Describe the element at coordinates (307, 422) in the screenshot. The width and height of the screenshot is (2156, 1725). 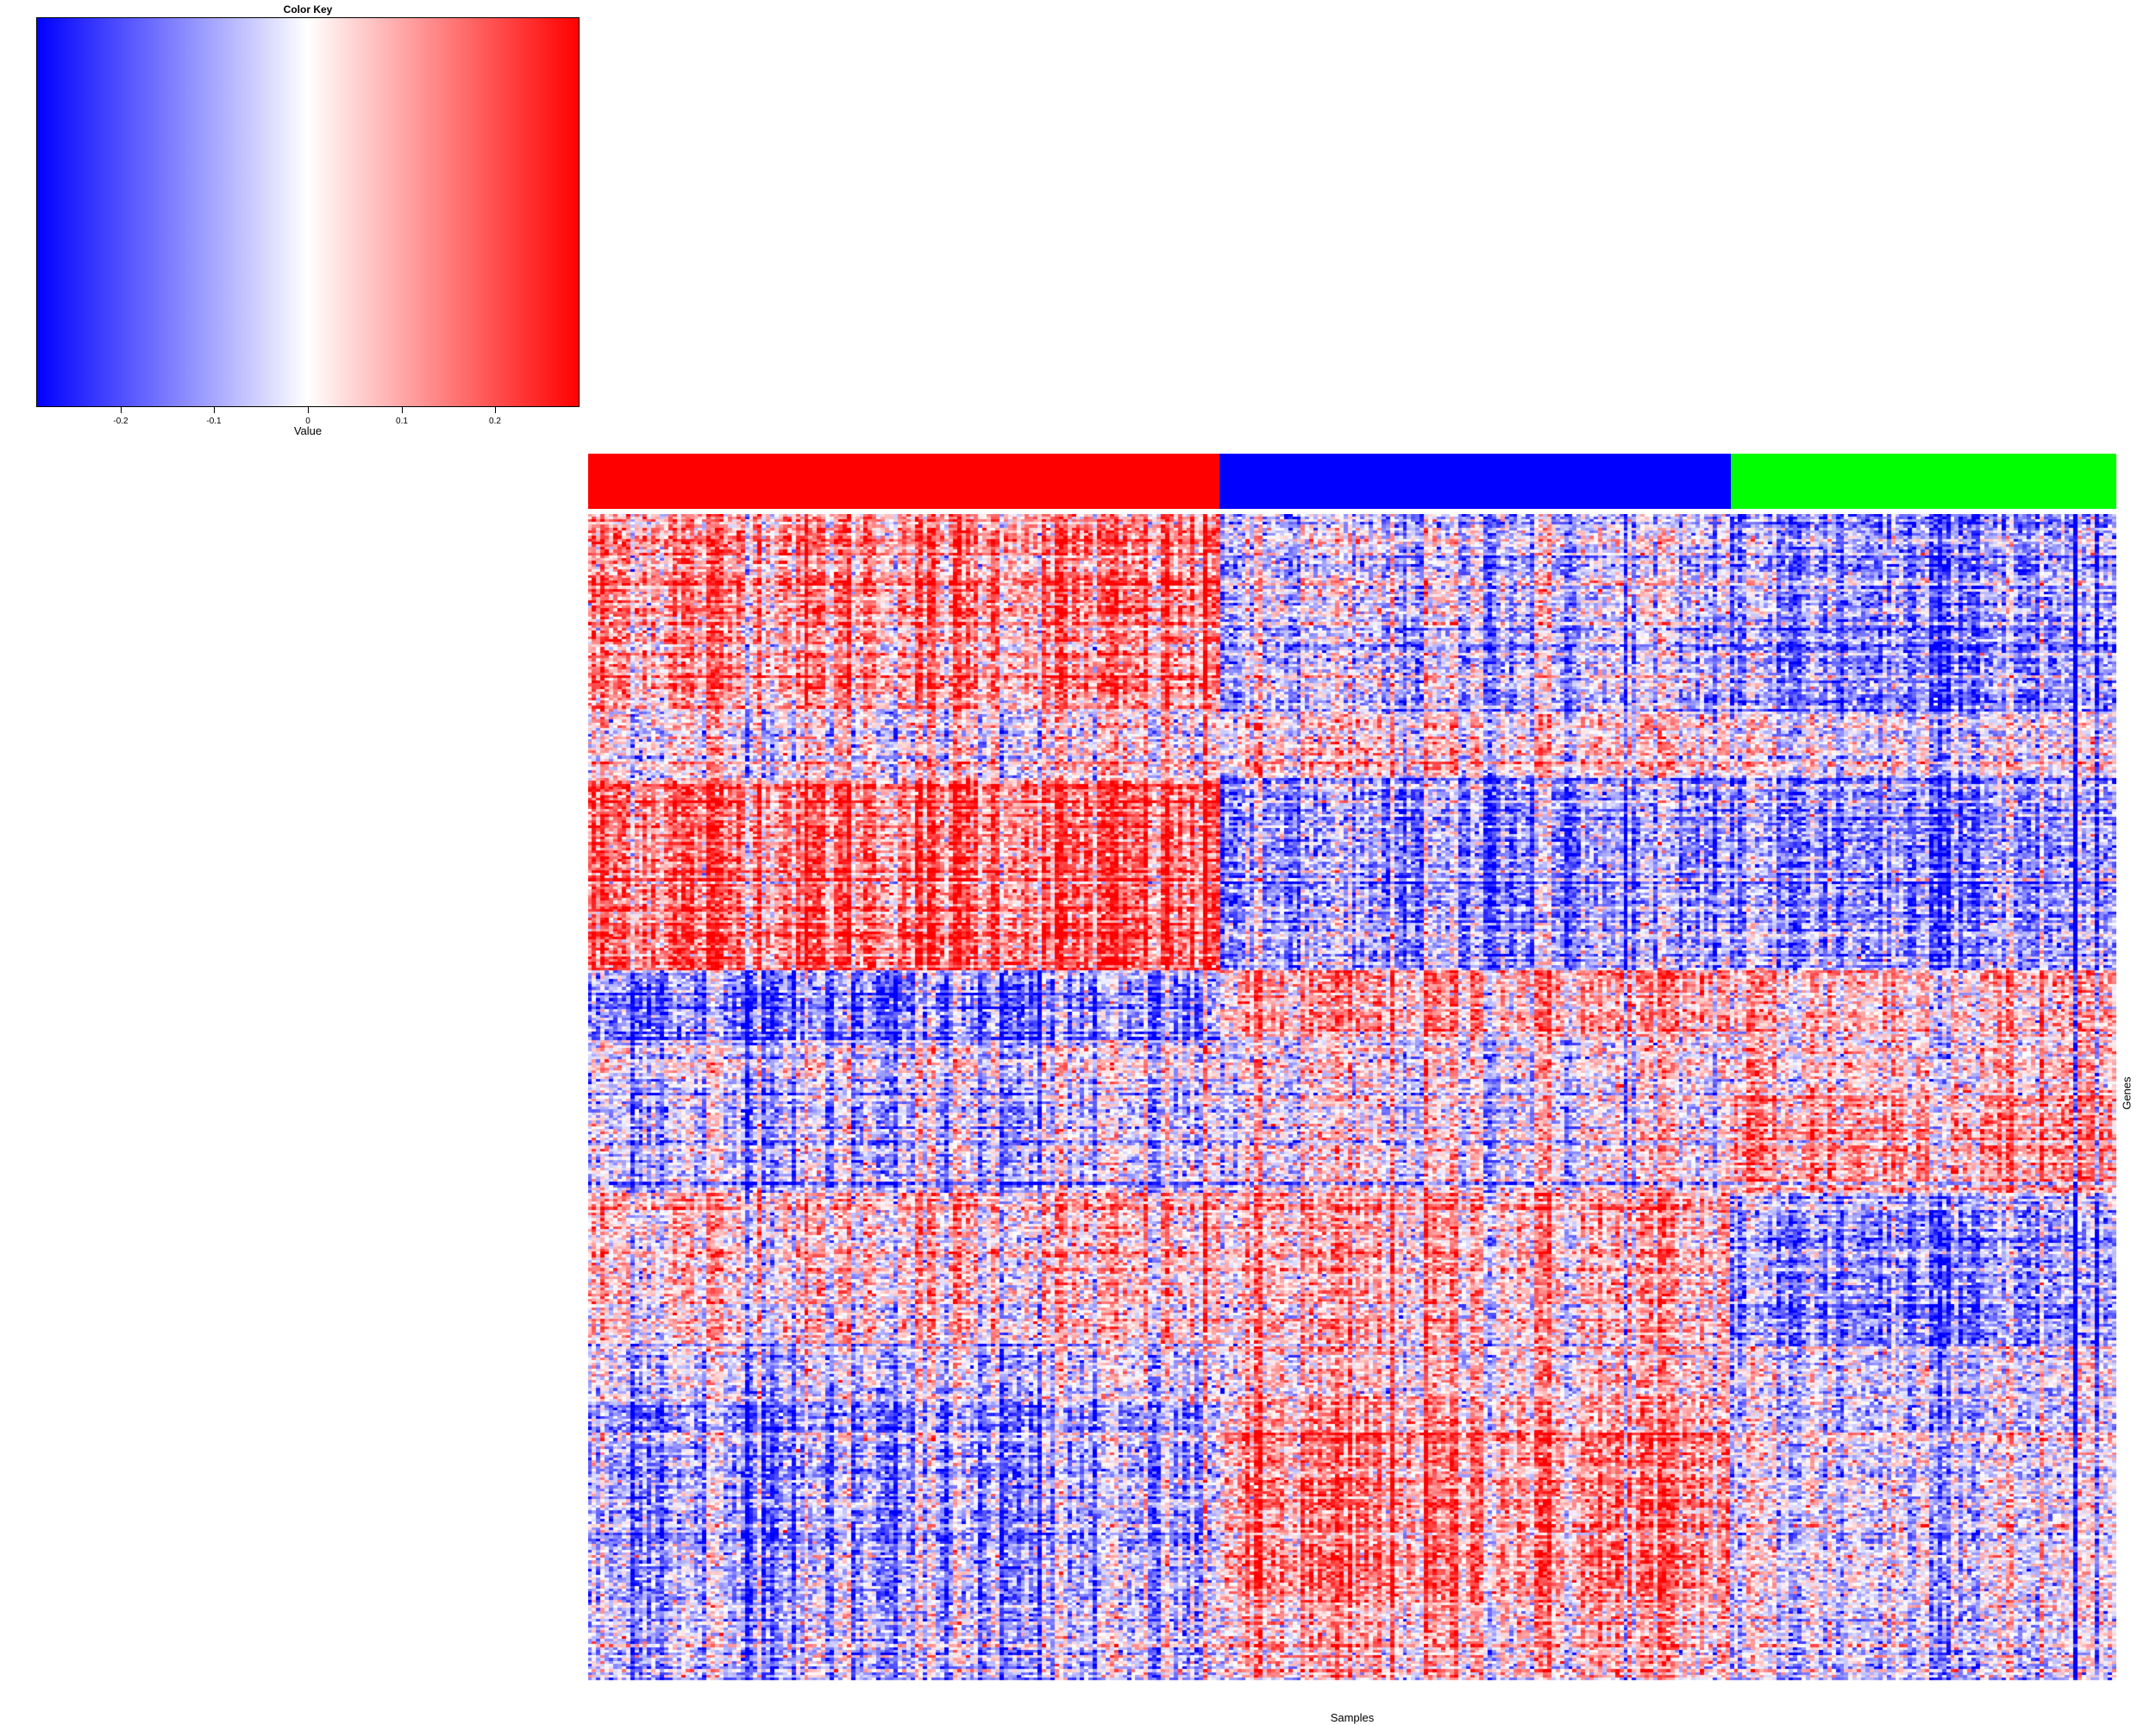
I see `color-key-tick-label: 0` at that location.